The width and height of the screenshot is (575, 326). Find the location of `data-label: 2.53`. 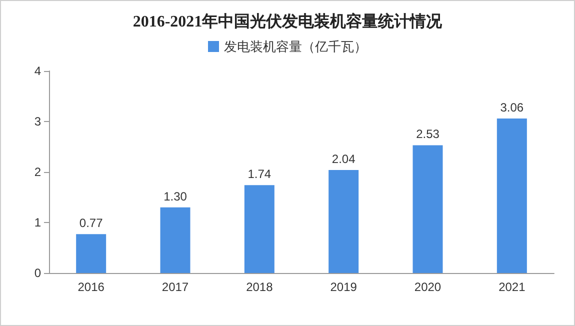

data-label: 2.53 is located at coordinates (428, 134).